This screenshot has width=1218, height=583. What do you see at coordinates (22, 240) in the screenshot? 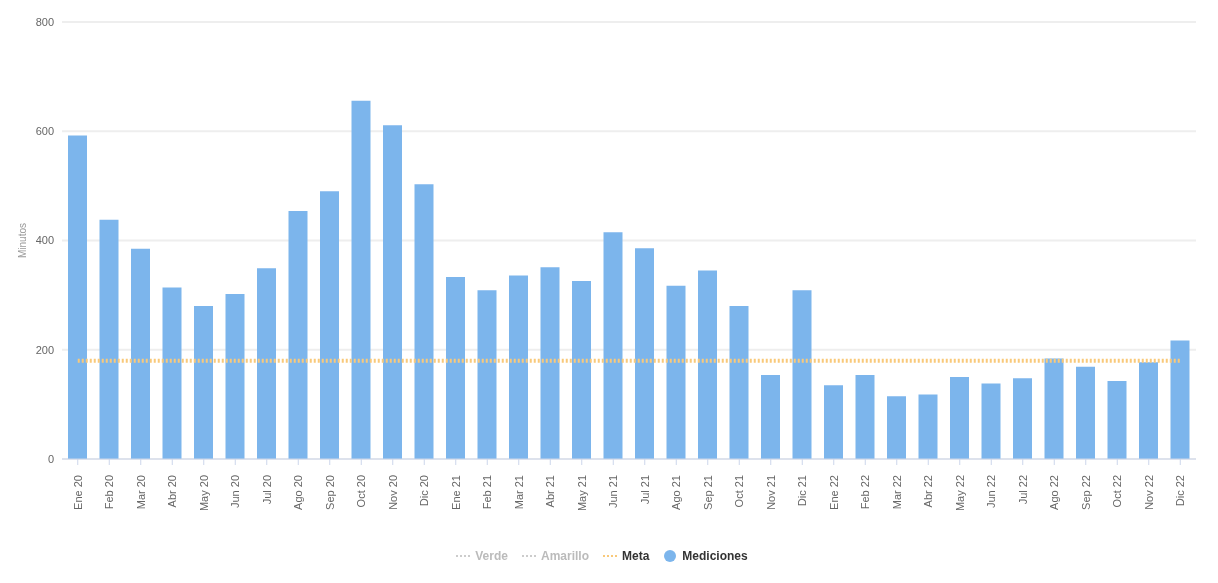
I see `y-axis-title: Minutos` at bounding box center [22, 240].